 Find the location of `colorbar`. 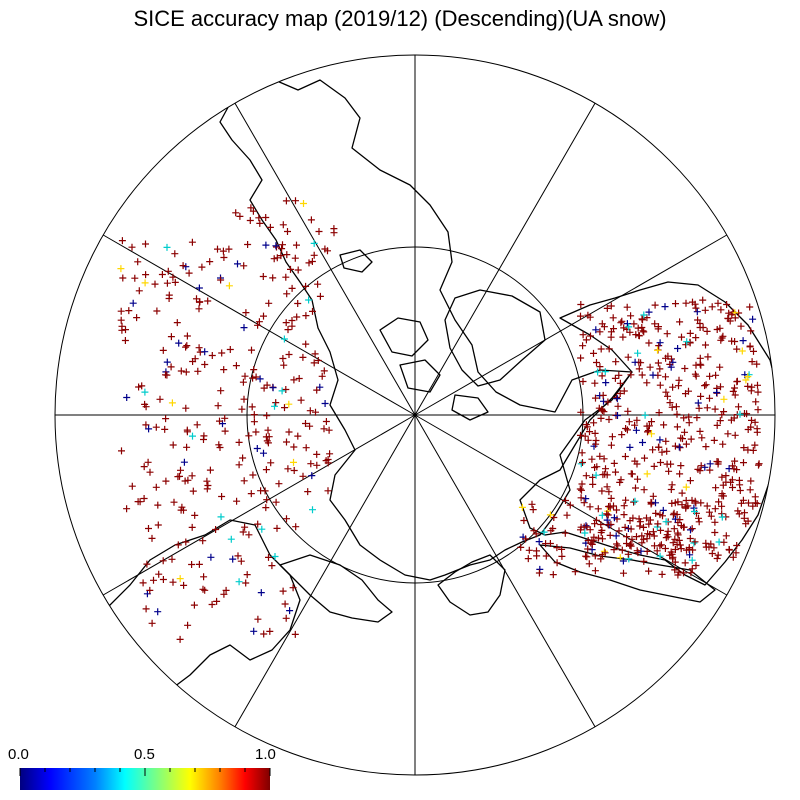

colorbar is located at coordinates (145, 779).